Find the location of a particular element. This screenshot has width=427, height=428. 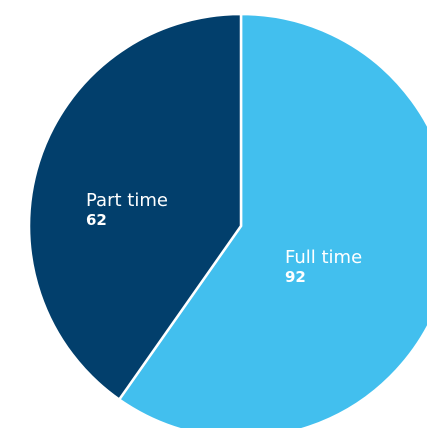

pie-labels: Part time 62 Full time 92 is located at coordinates (224, 238).